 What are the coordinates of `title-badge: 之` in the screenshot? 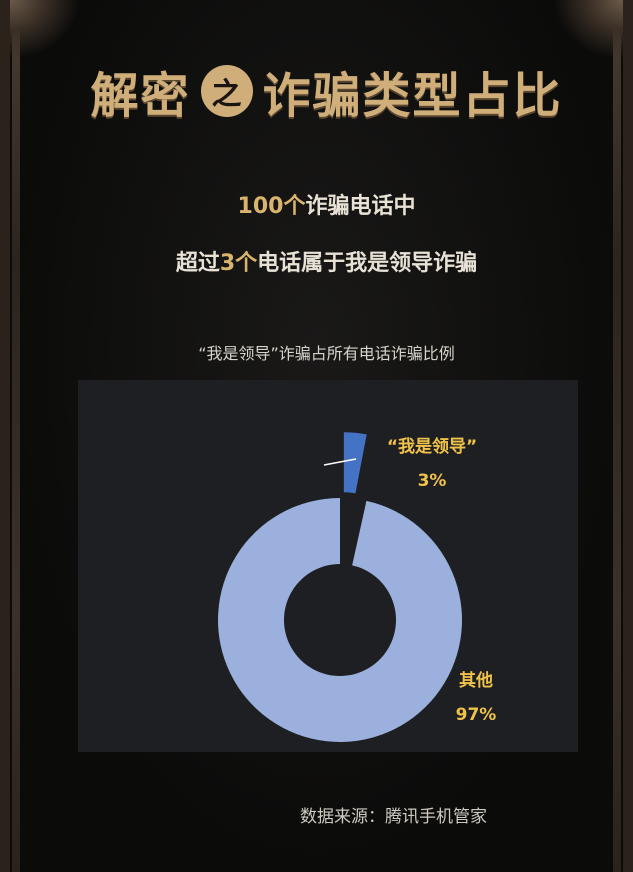 It's located at (226, 91).